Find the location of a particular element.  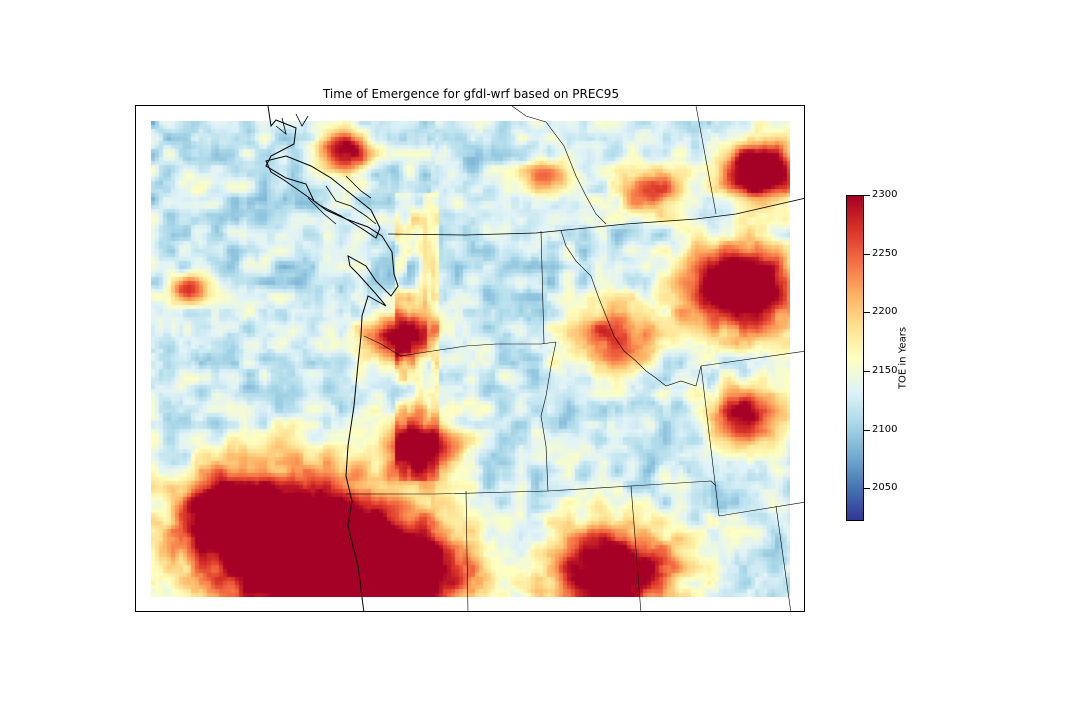

coastline is located at coordinates (332, 358).